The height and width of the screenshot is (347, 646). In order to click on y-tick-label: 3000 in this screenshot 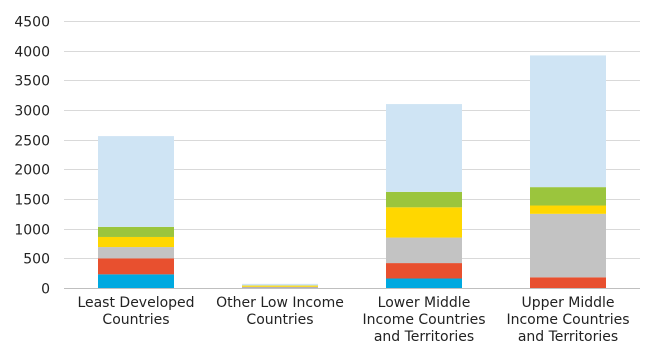, I will do `click(32, 112)`.